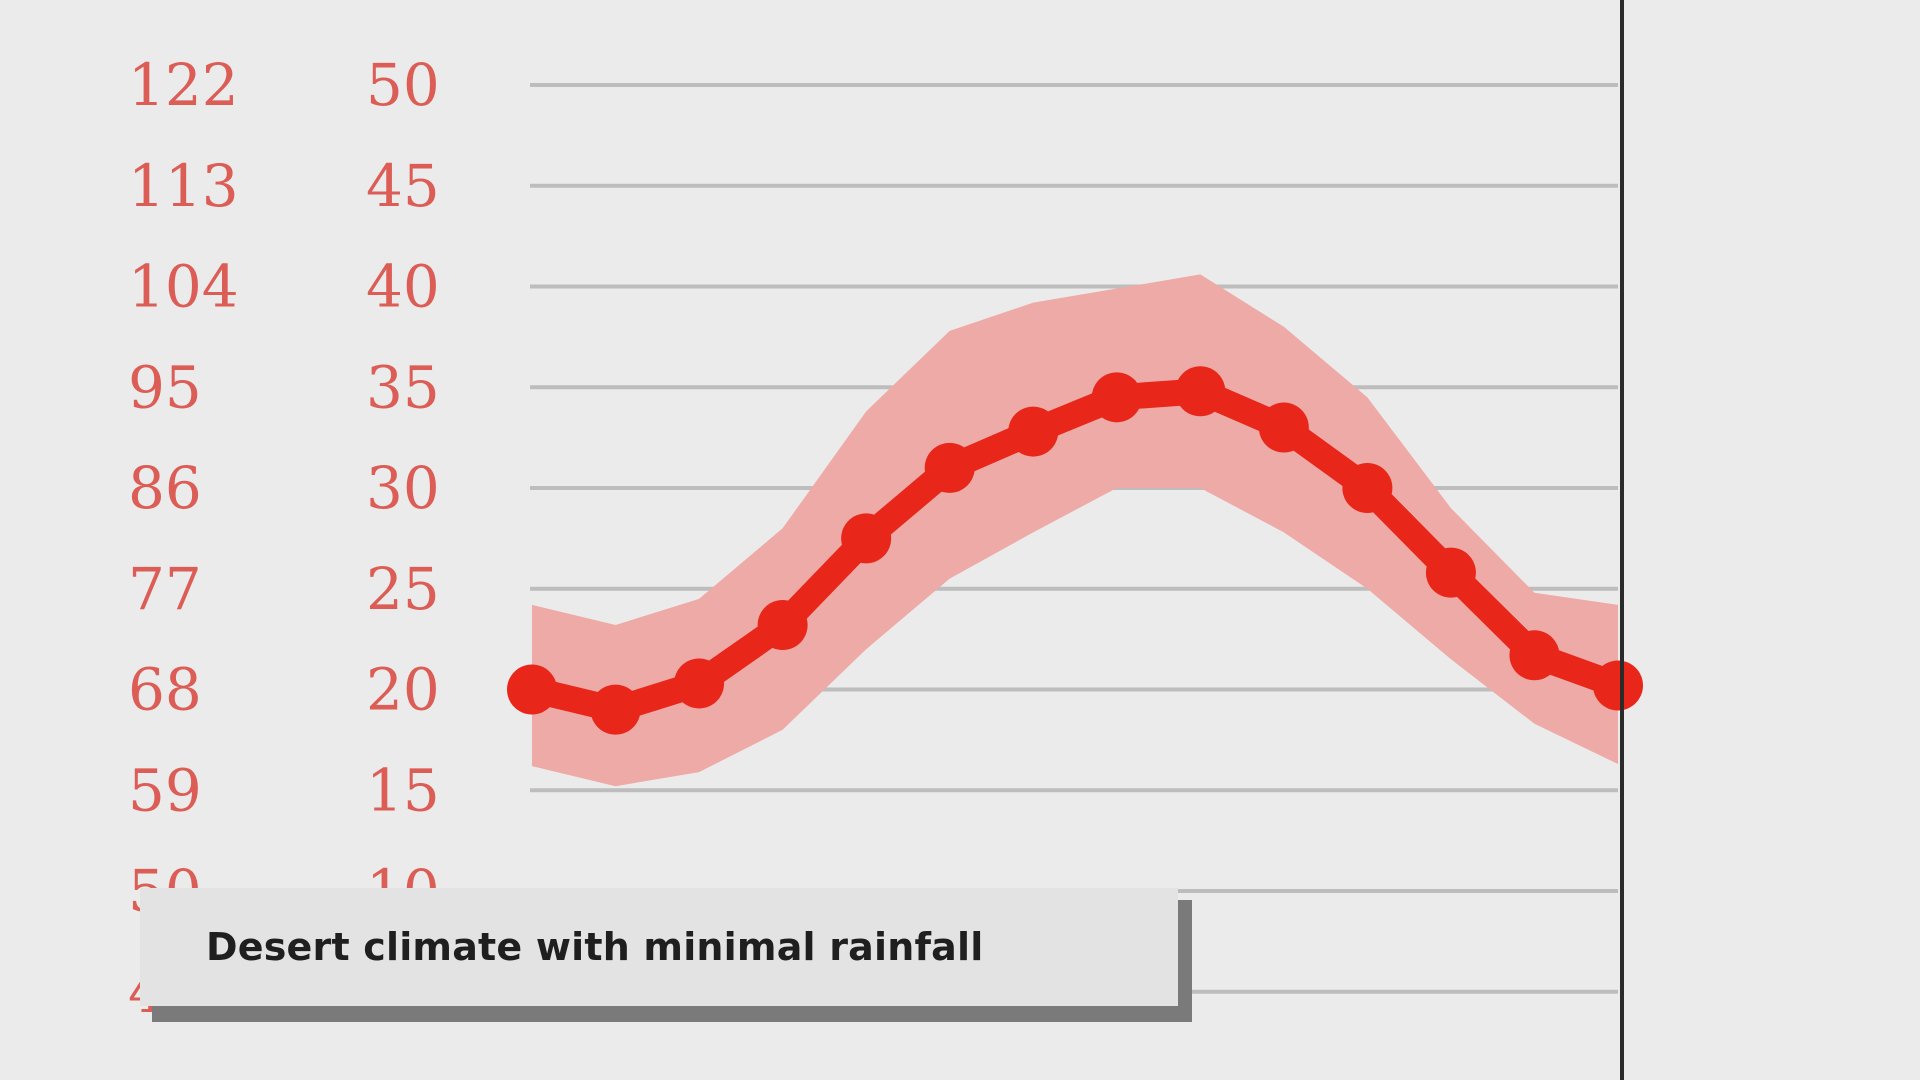  What do you see at coordinates (403, 186) in the screenshot?
I see `tick-label-c-45: 45` at bounding box center [403, 186].